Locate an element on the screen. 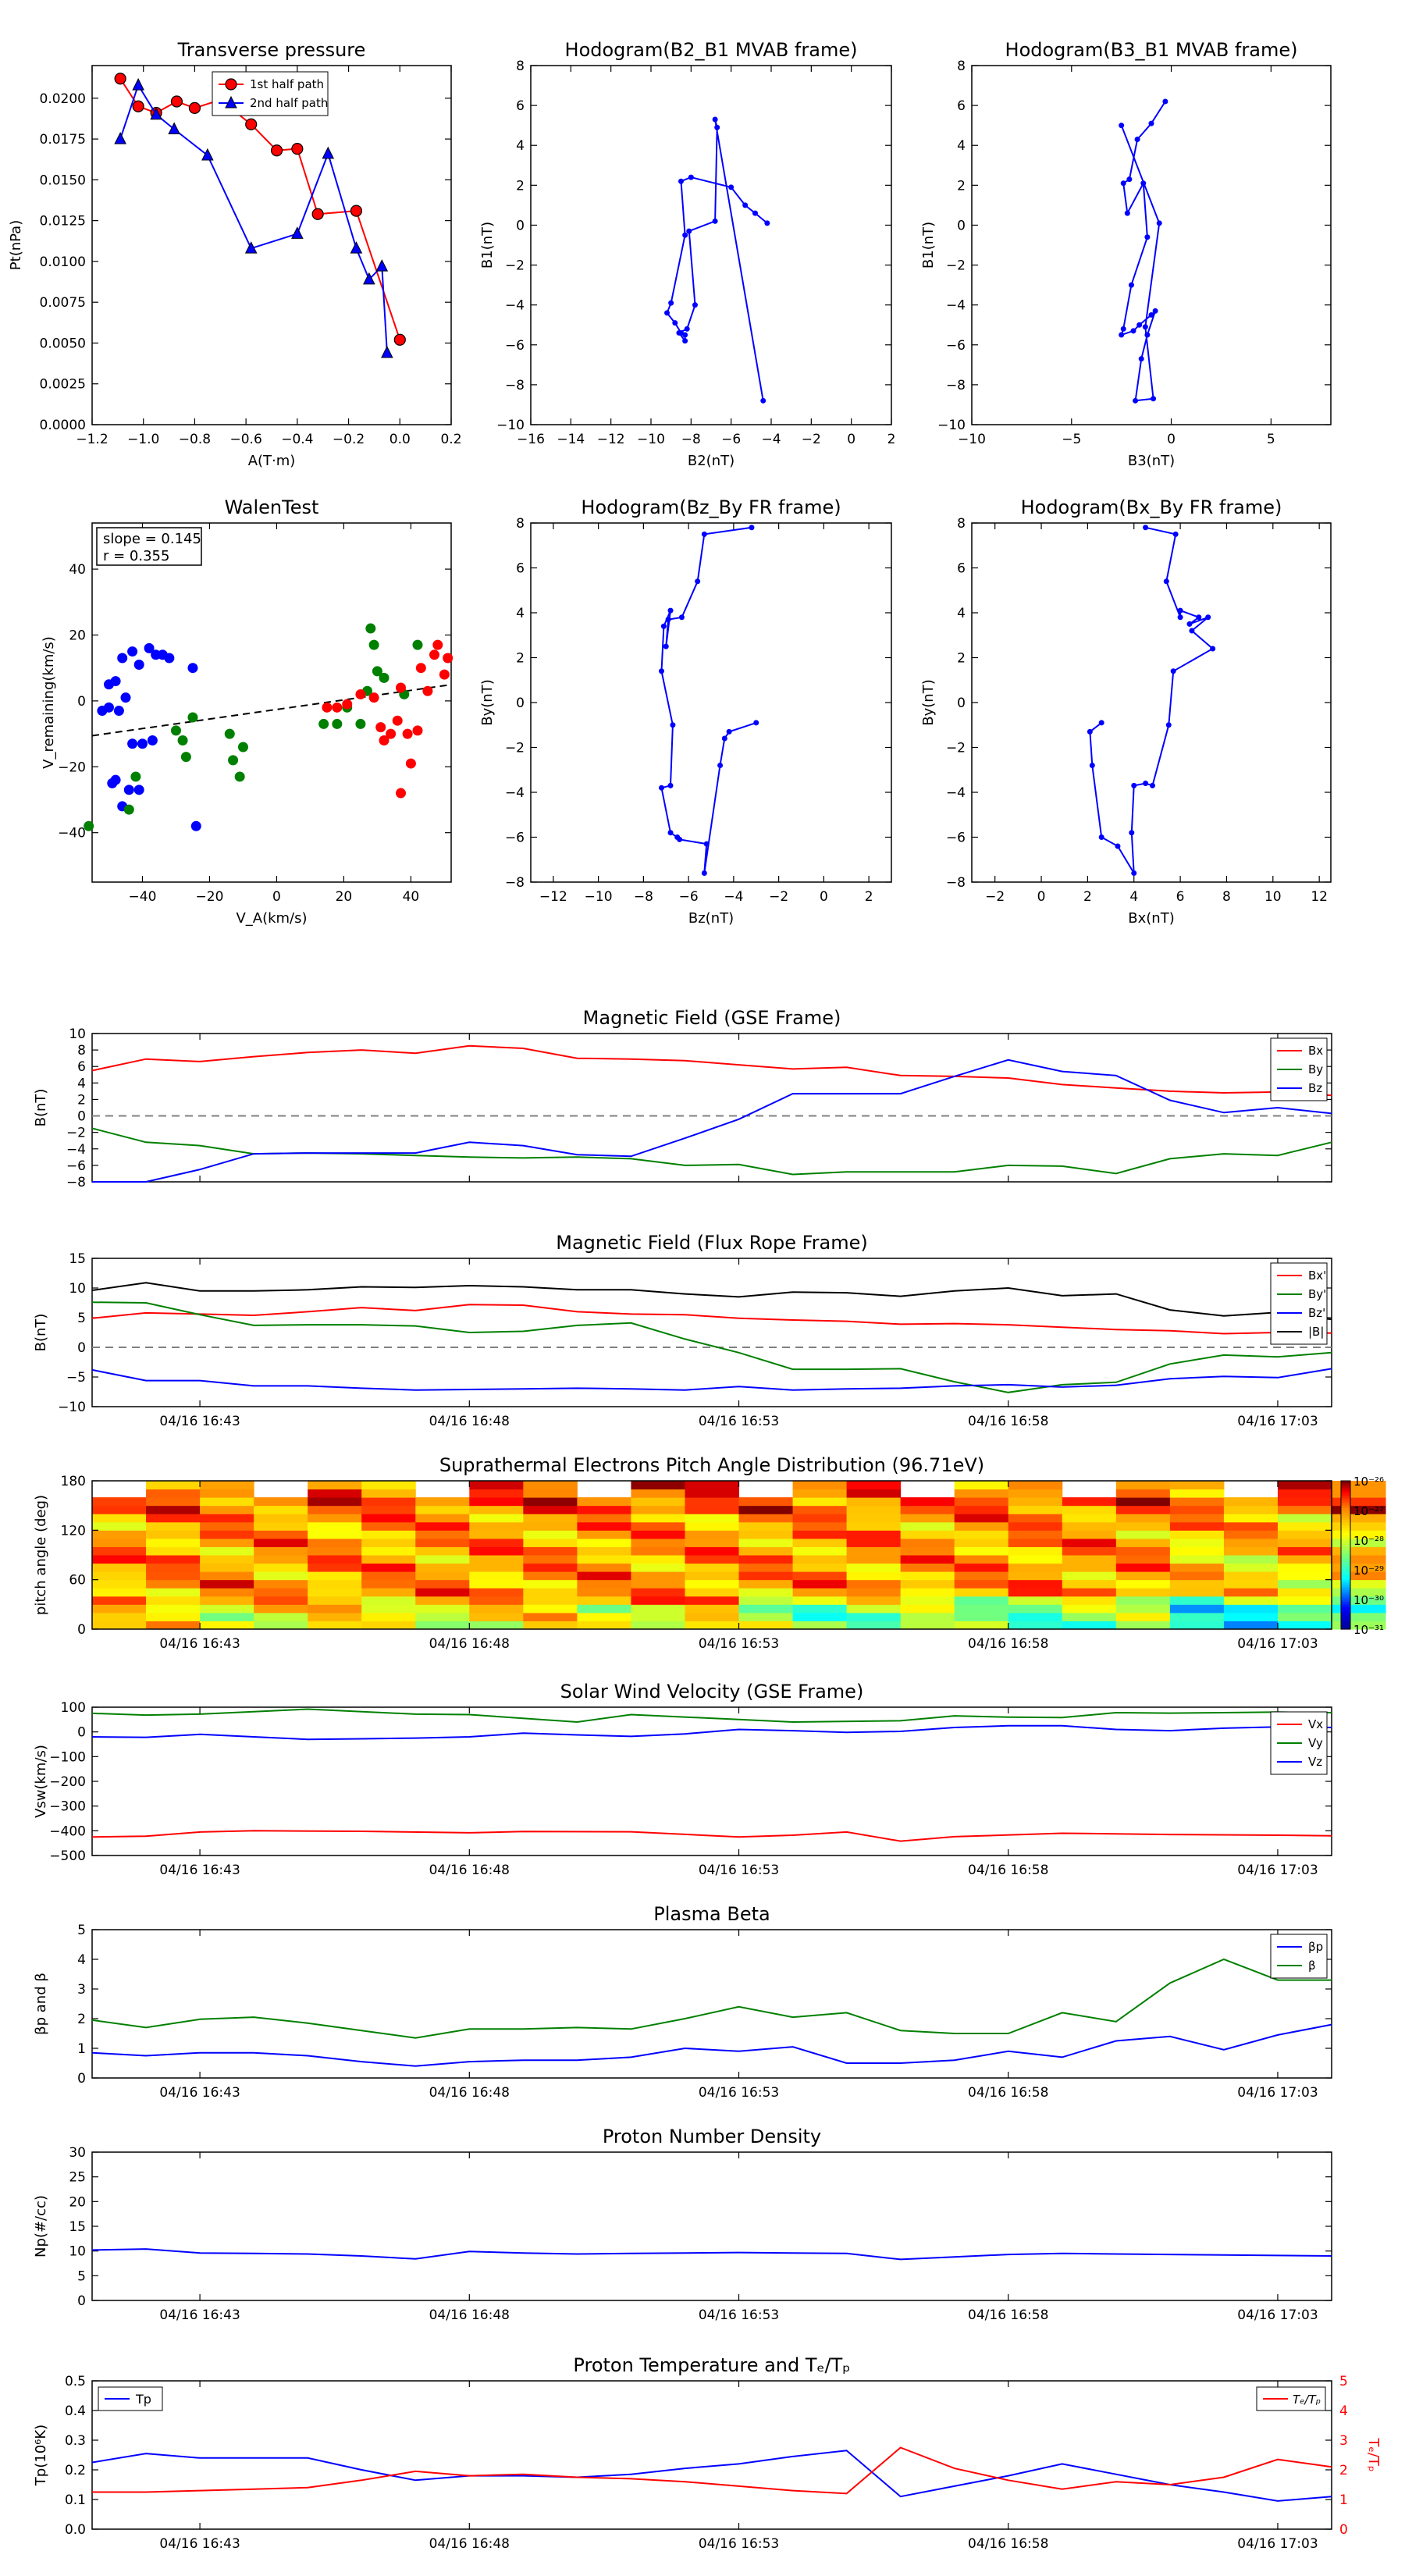 Image resolution: width=1405 pixels, height=2576 pixels. y-tick-label: 3 is located at coordinates (81, 1990).